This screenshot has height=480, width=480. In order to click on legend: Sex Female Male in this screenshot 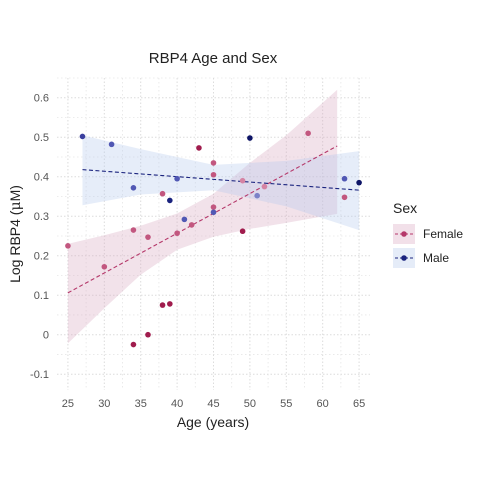, I will do `click(428, 234)`.